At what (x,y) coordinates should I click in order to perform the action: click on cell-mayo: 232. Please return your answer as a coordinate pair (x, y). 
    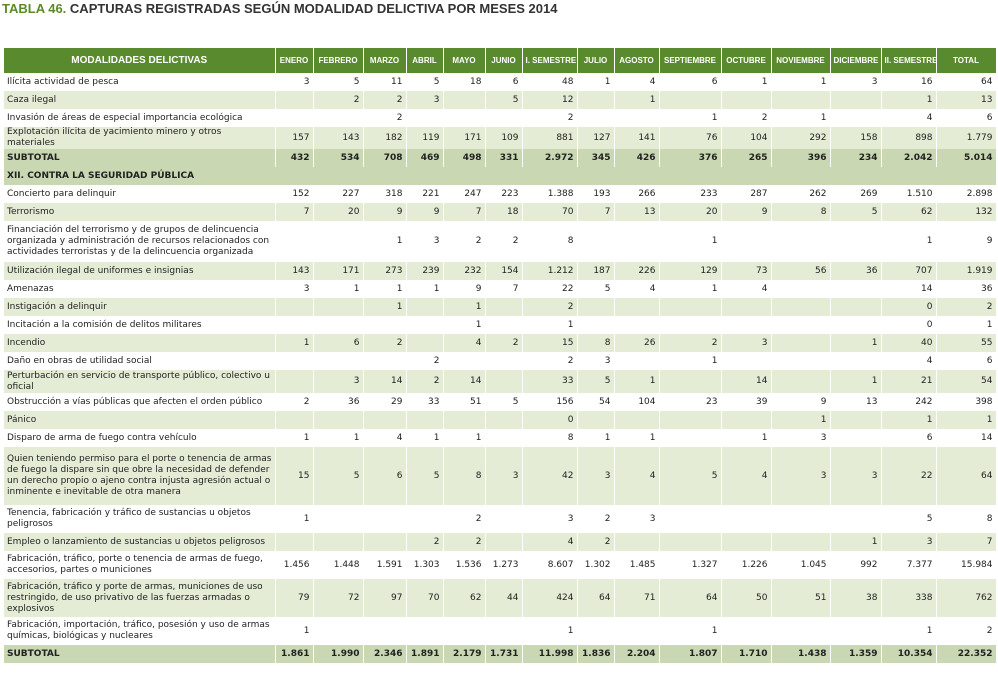
    Looking at the image, I should click on (464, 271).